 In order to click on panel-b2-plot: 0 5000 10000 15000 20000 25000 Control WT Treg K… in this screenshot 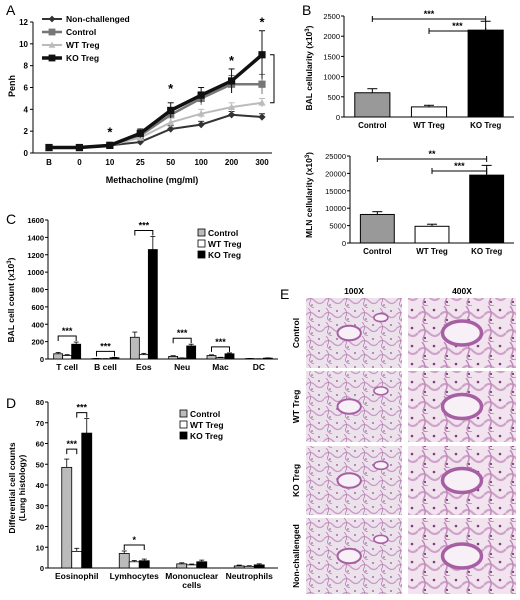, I will do `click(419, 202)`.